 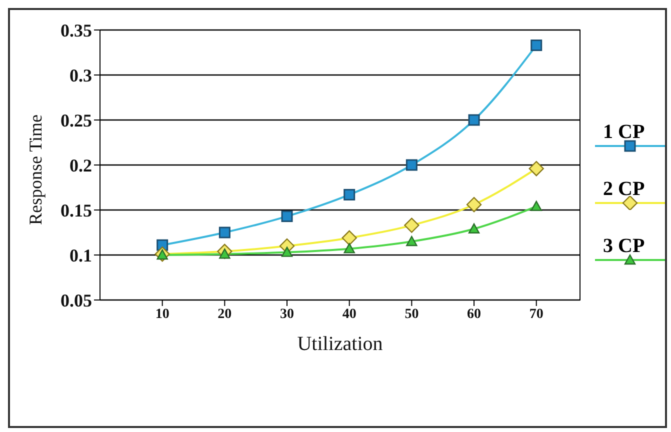 What do you see at coordinates (76, 30) in the screenshot?
I see `y-tick-label: 0.35` at bounding box center [76, 30].